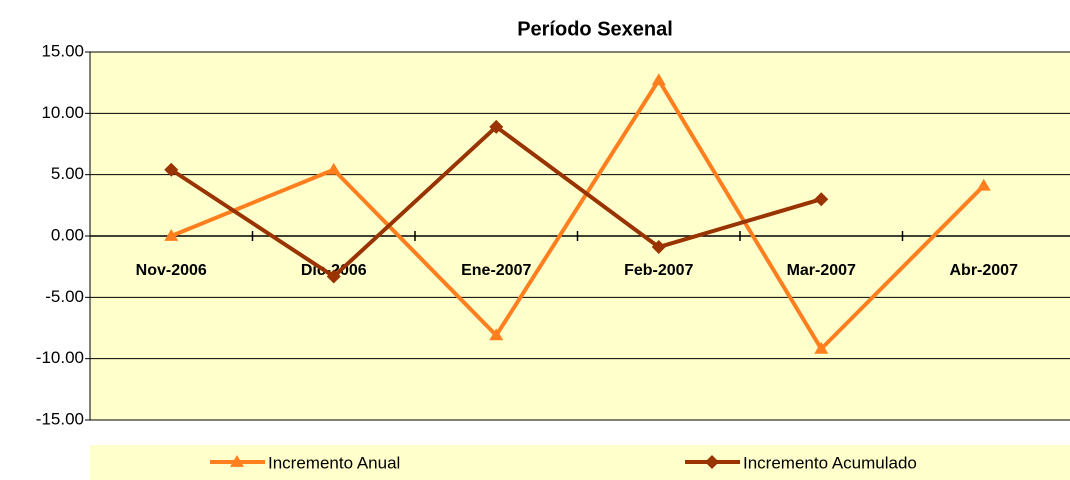  I want to click on legend-label: Incremento Acumulado, so click(830, 462).